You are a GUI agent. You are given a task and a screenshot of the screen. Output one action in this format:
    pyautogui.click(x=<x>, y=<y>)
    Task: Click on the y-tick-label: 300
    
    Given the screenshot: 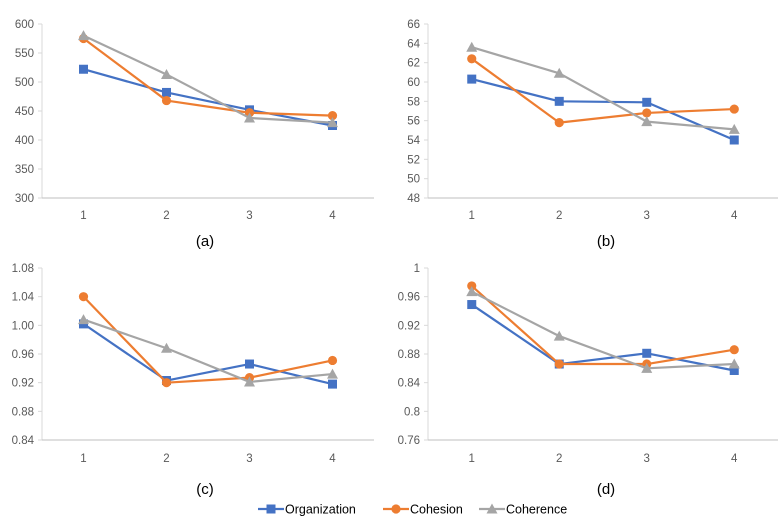 What is the action you would take?
    pyautogui.click(x=24, y=199)
    